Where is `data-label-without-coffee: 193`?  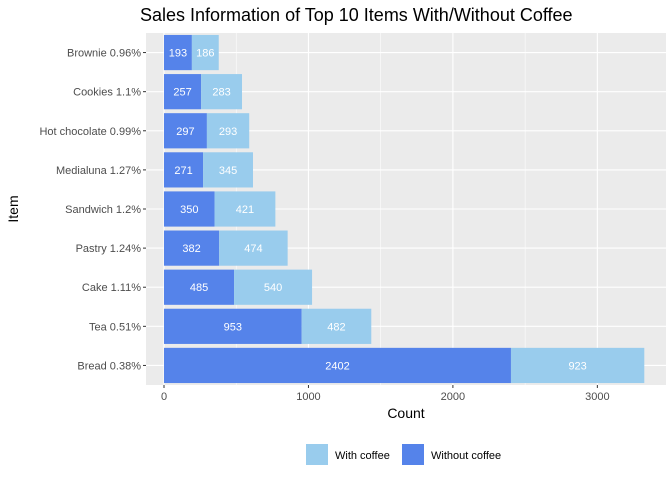 data-label-without-coffee: 193 is located at coordinates (178, 54).